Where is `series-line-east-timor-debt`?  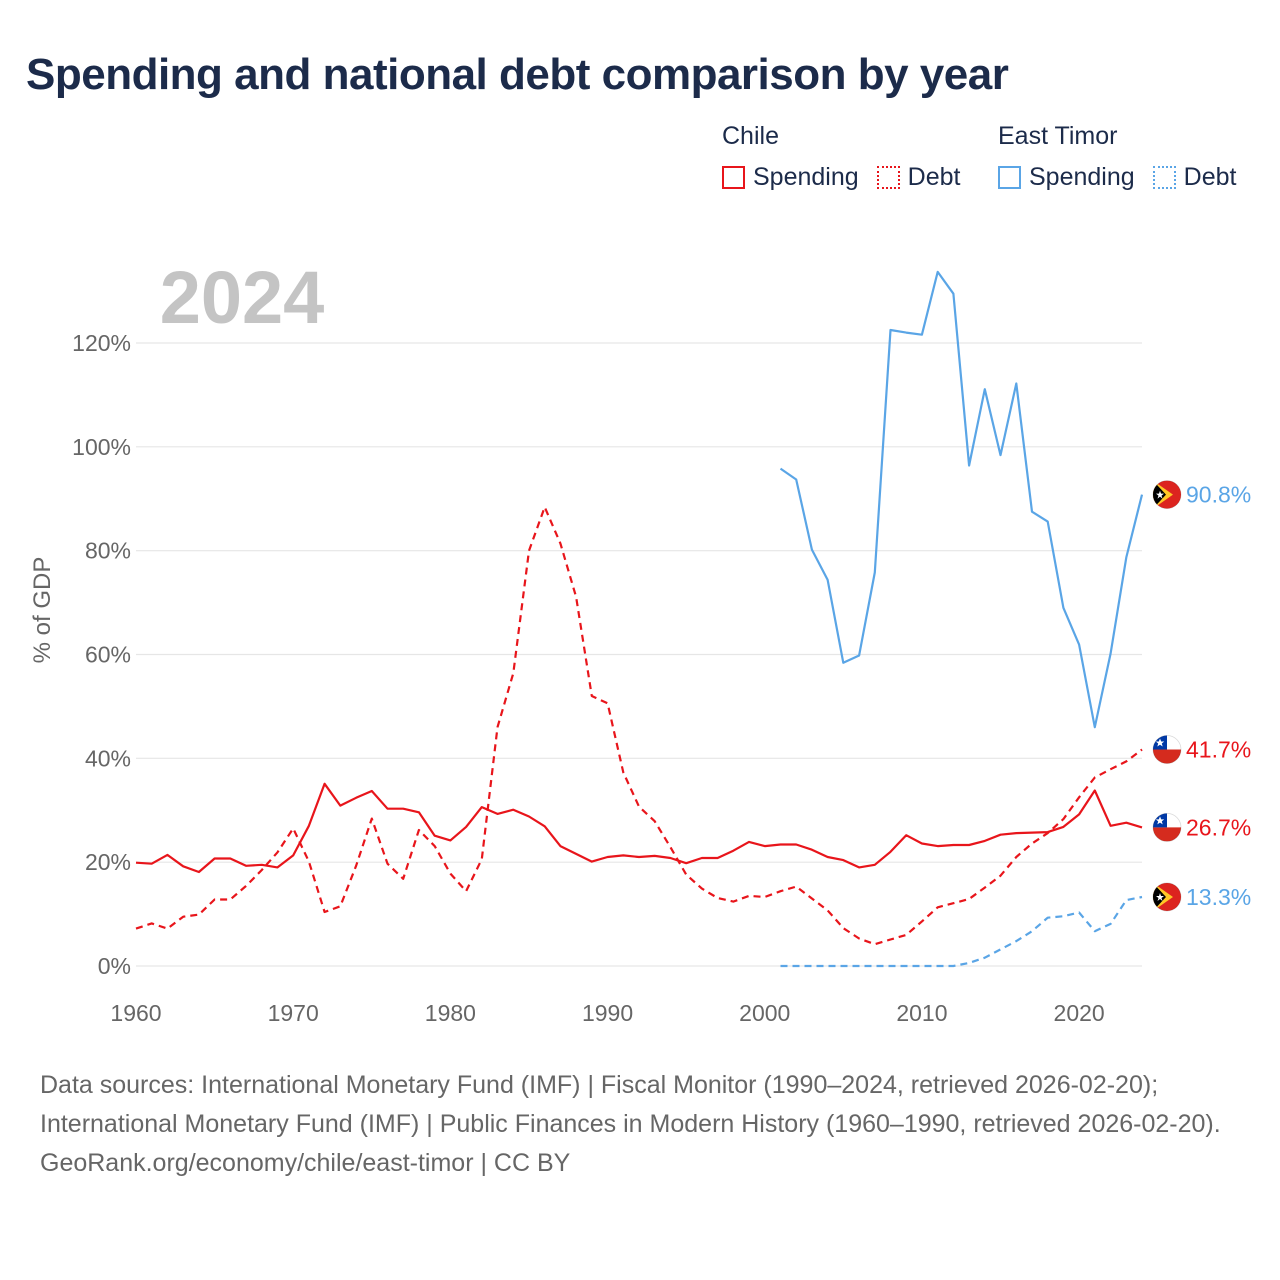
series-line-east-timor-debt is located at coordinates (961, 931).